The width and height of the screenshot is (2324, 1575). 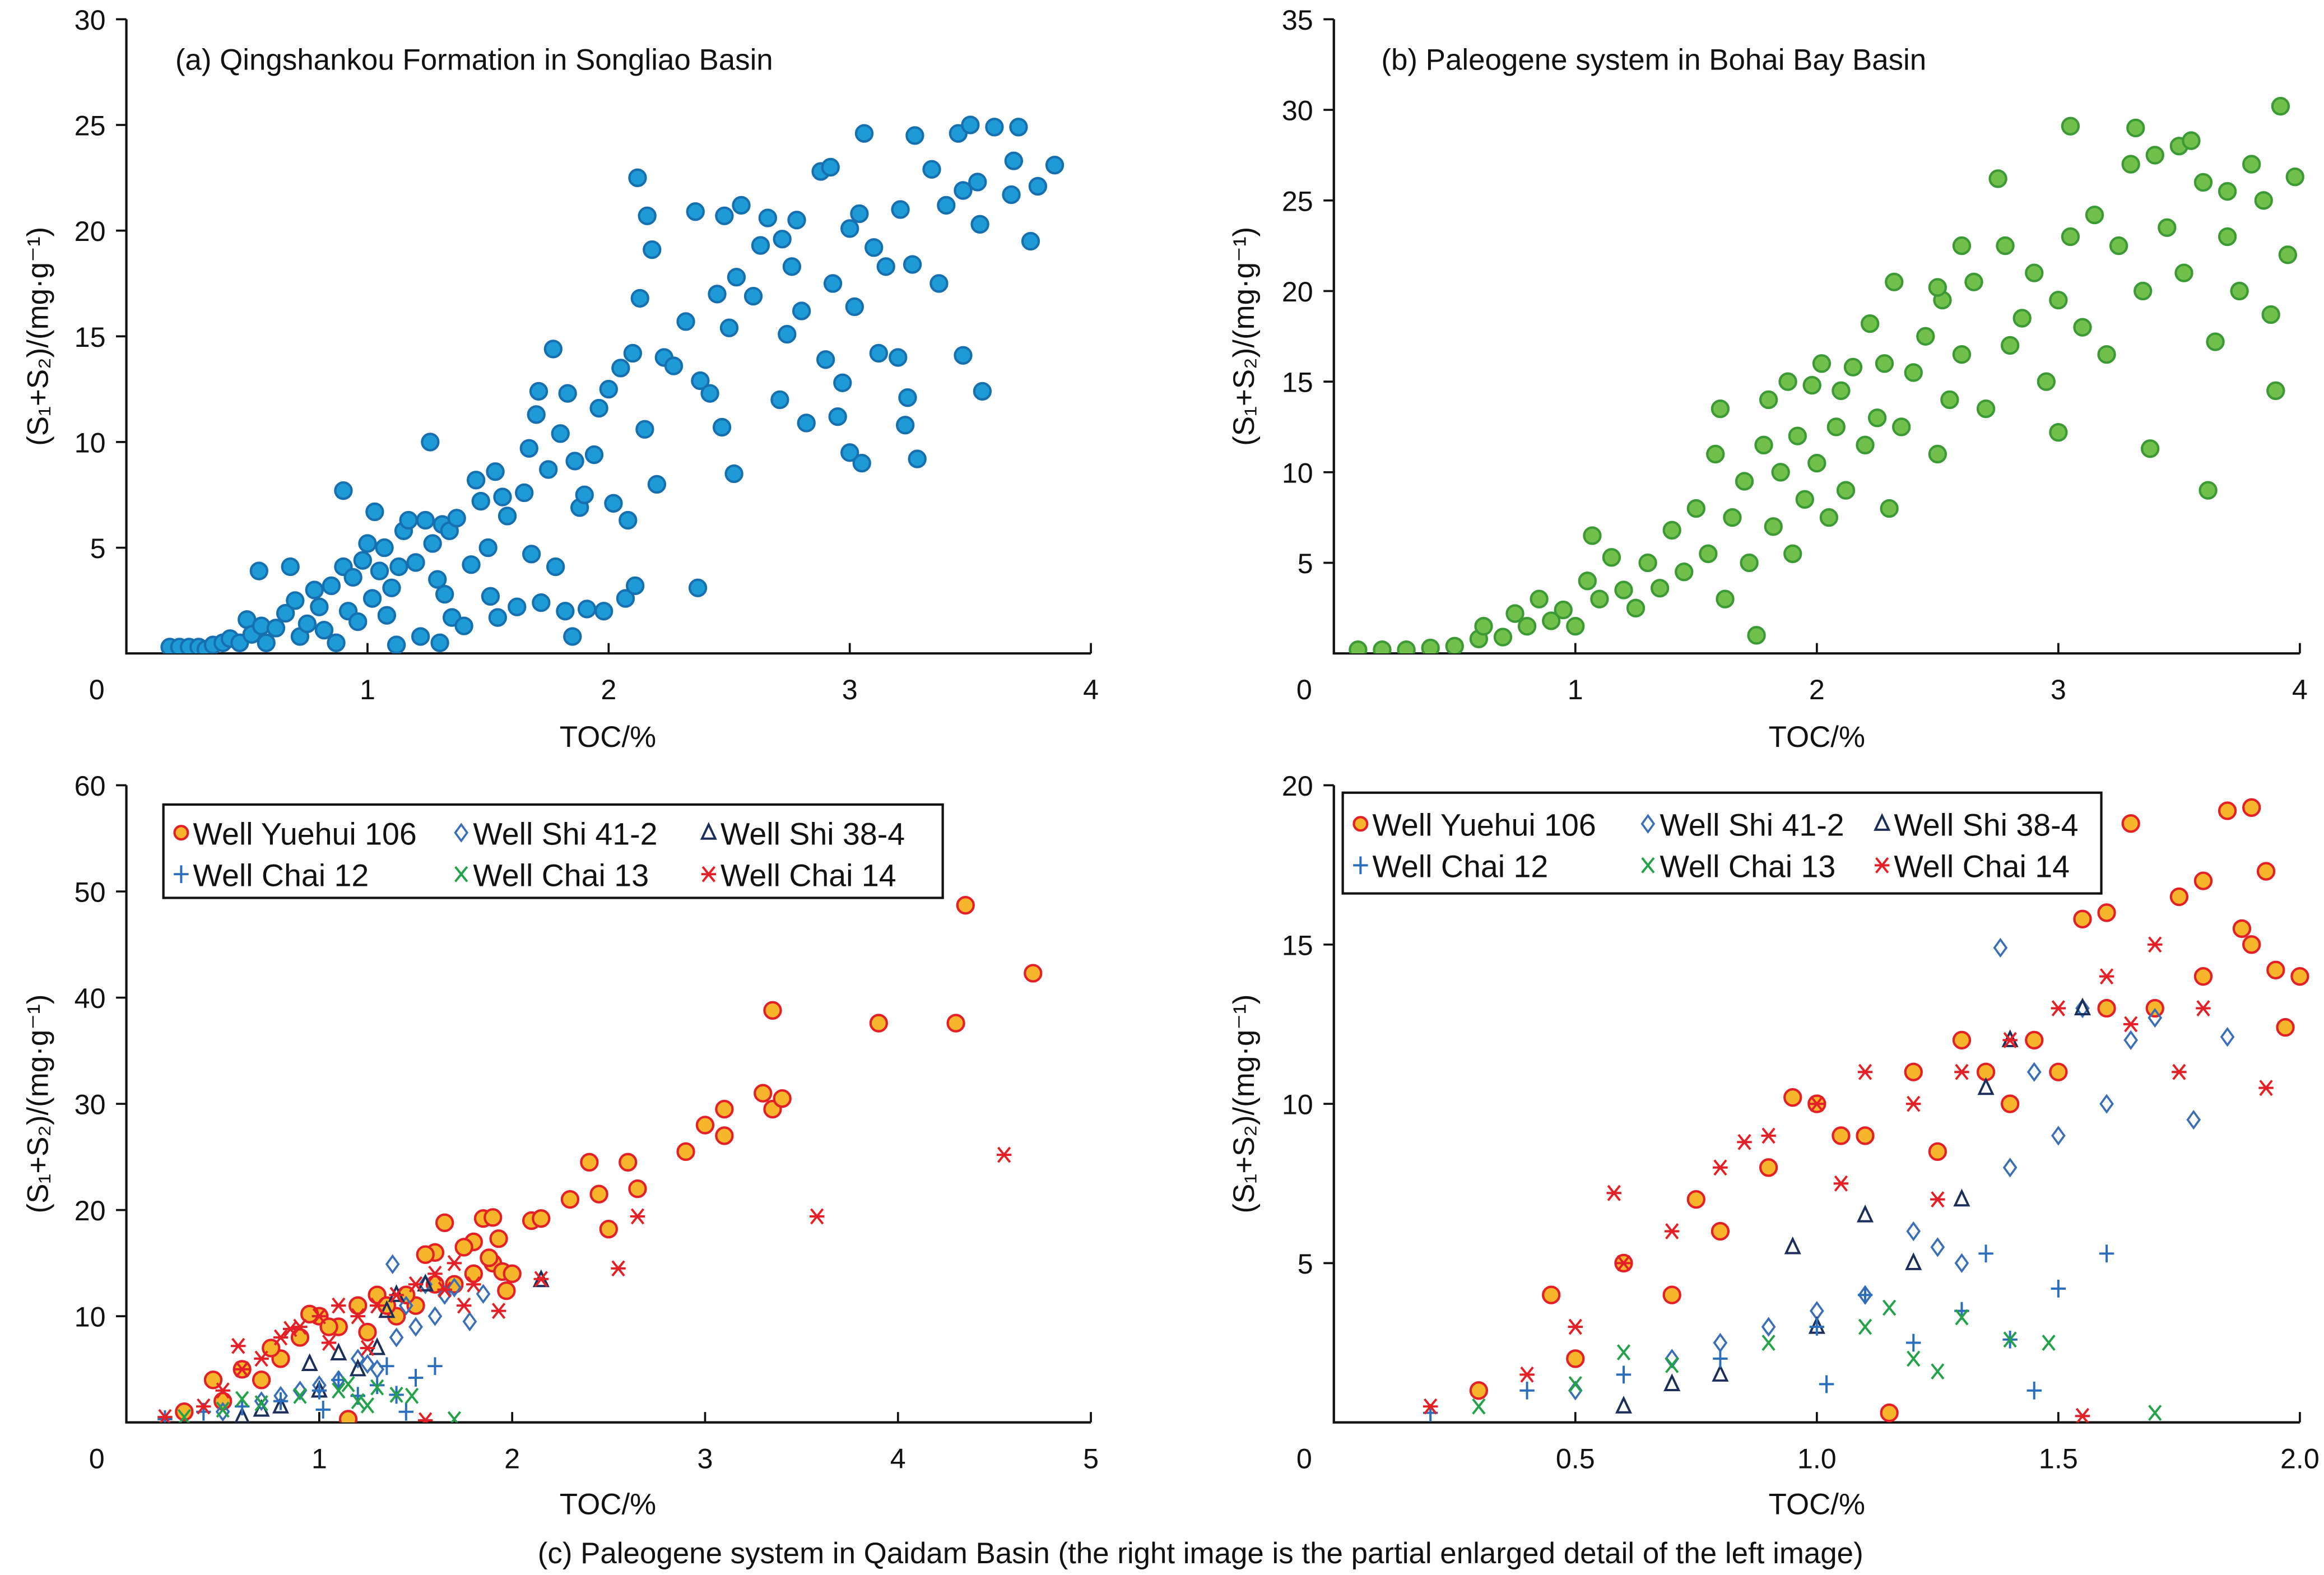 What do you see at coordinates (2058, 1459) in the screenshot?
I see `x-tick-label: 1.5` at bounding box center [2058, 1459].